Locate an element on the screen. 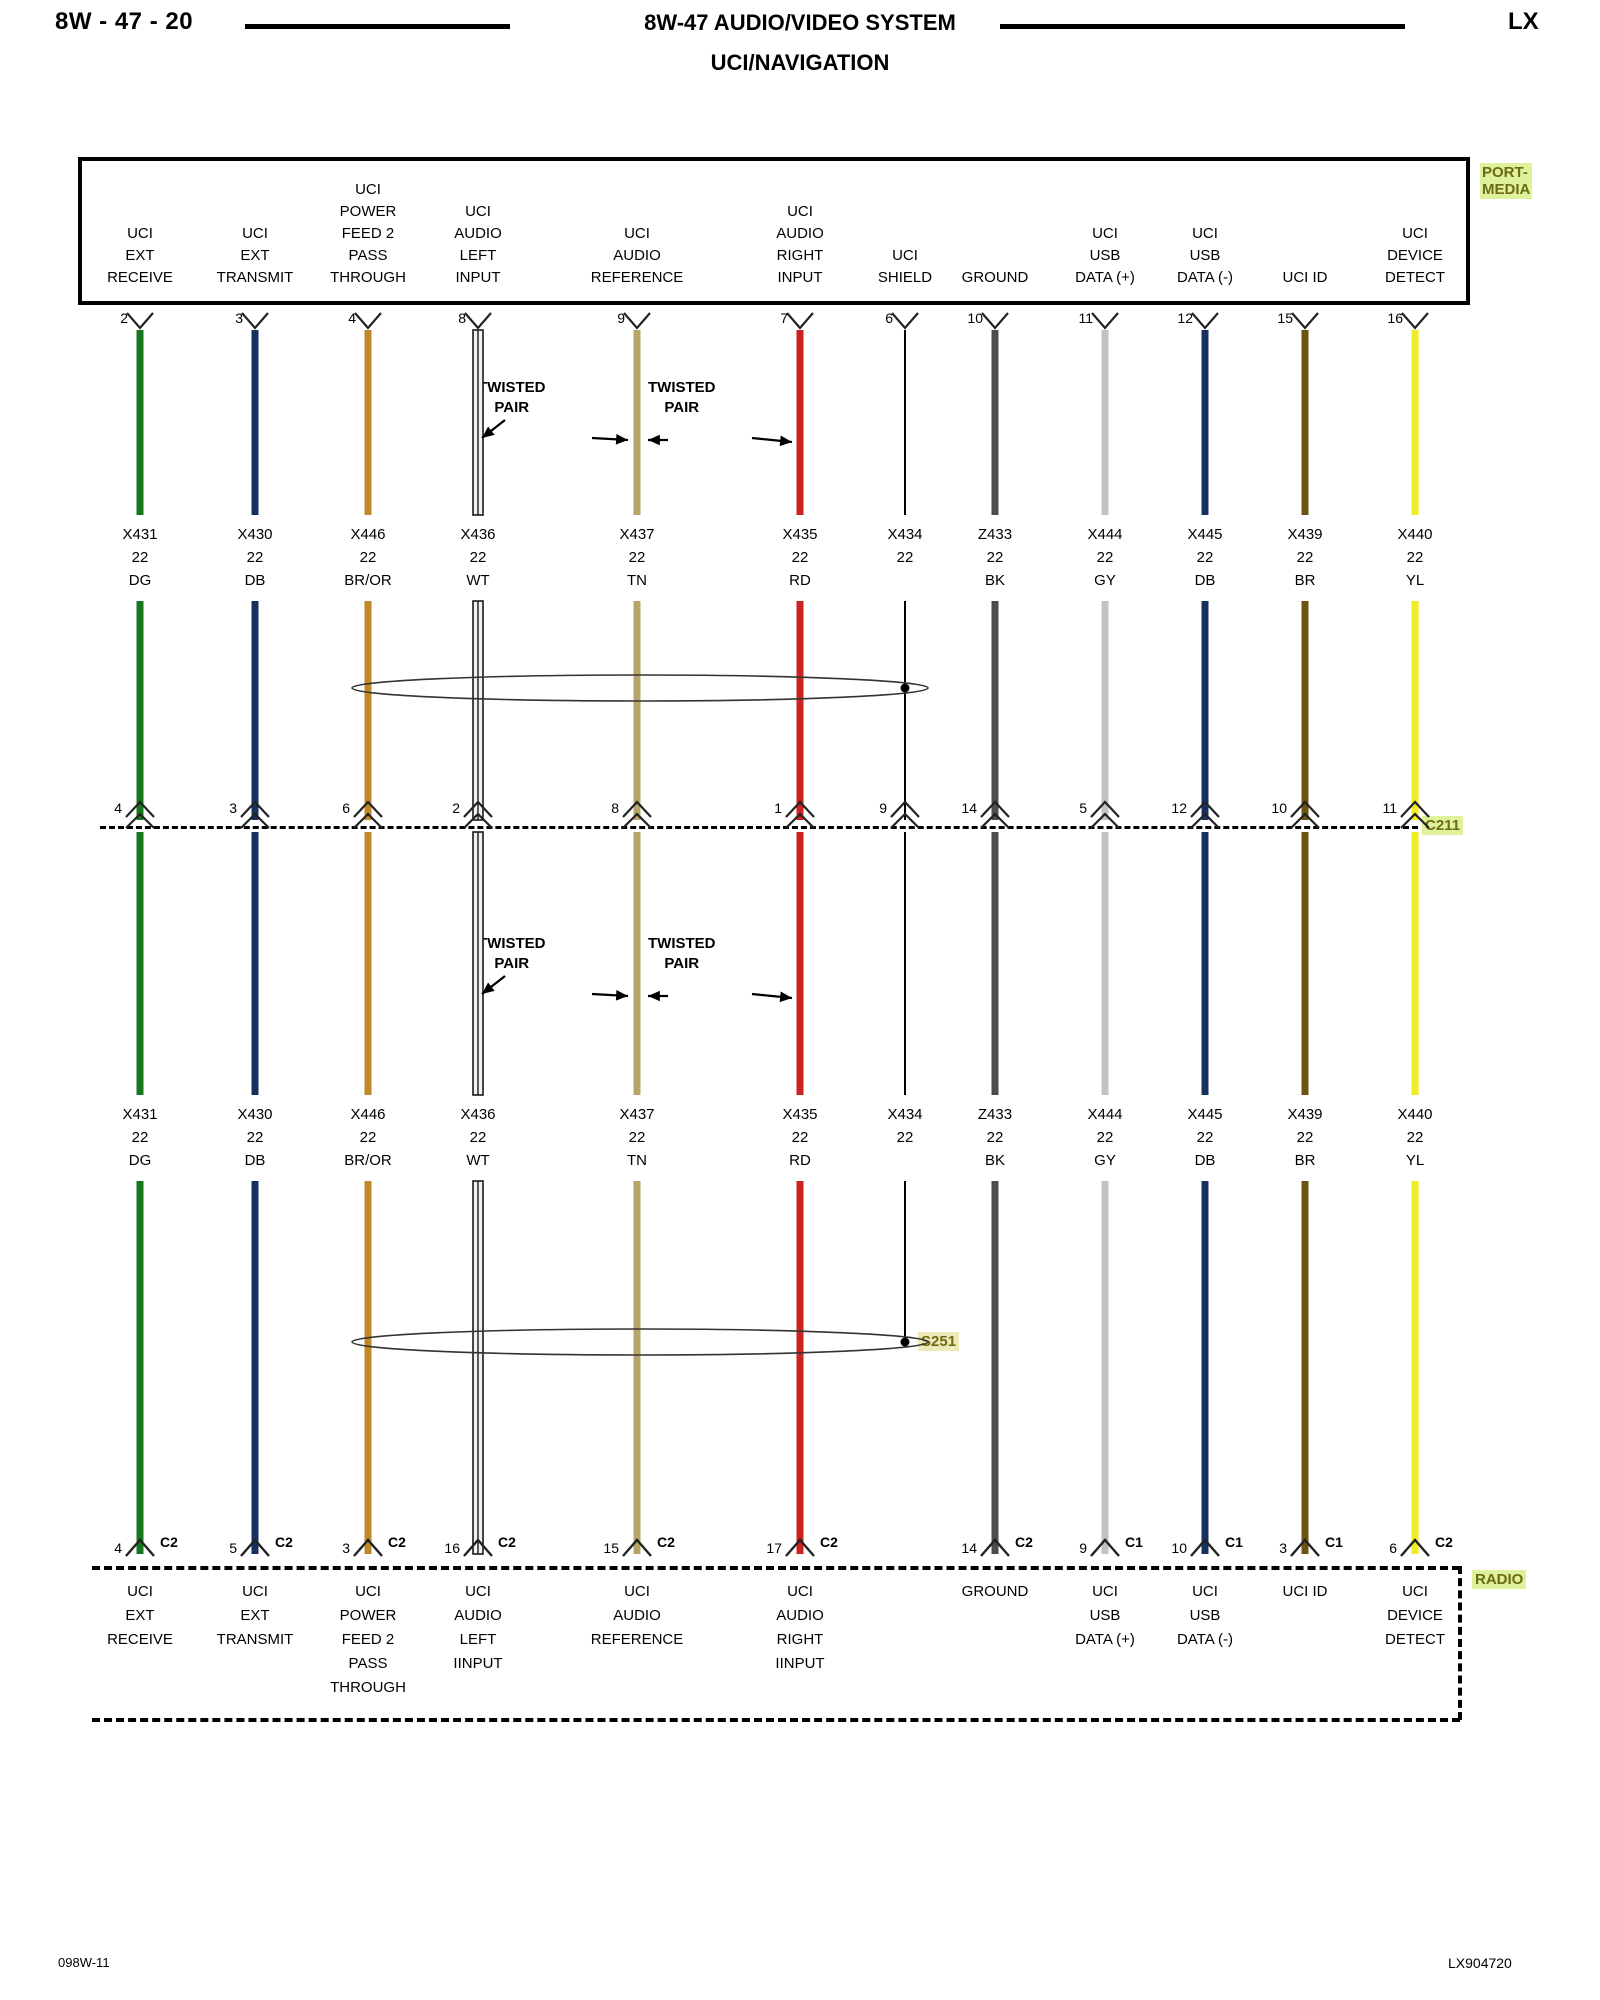 This screenshot has width=1600, height=2000. c211-pin-number: 8 is located at coordinates (615, 808).